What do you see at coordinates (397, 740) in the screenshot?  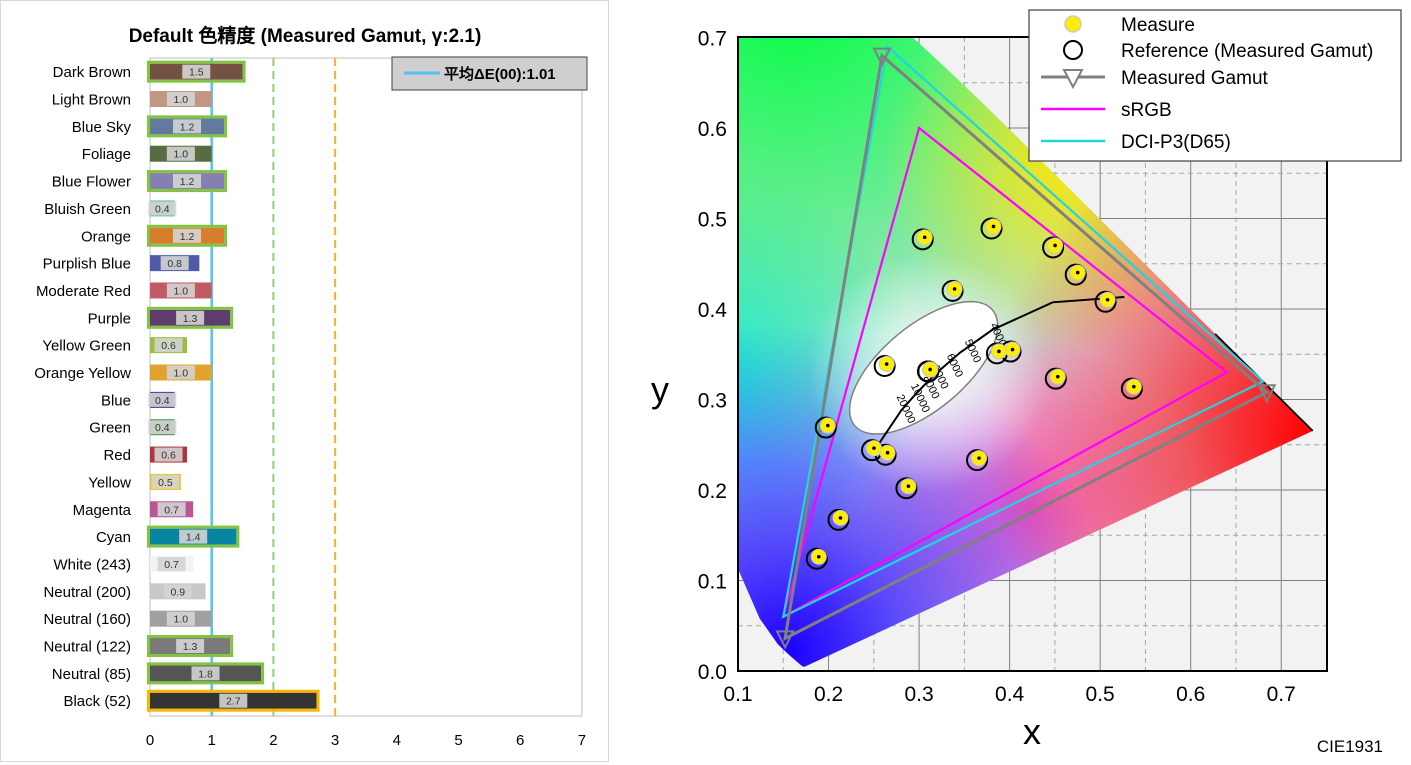 I see `x-tick-label: 4` at bounding box center [397, 740].